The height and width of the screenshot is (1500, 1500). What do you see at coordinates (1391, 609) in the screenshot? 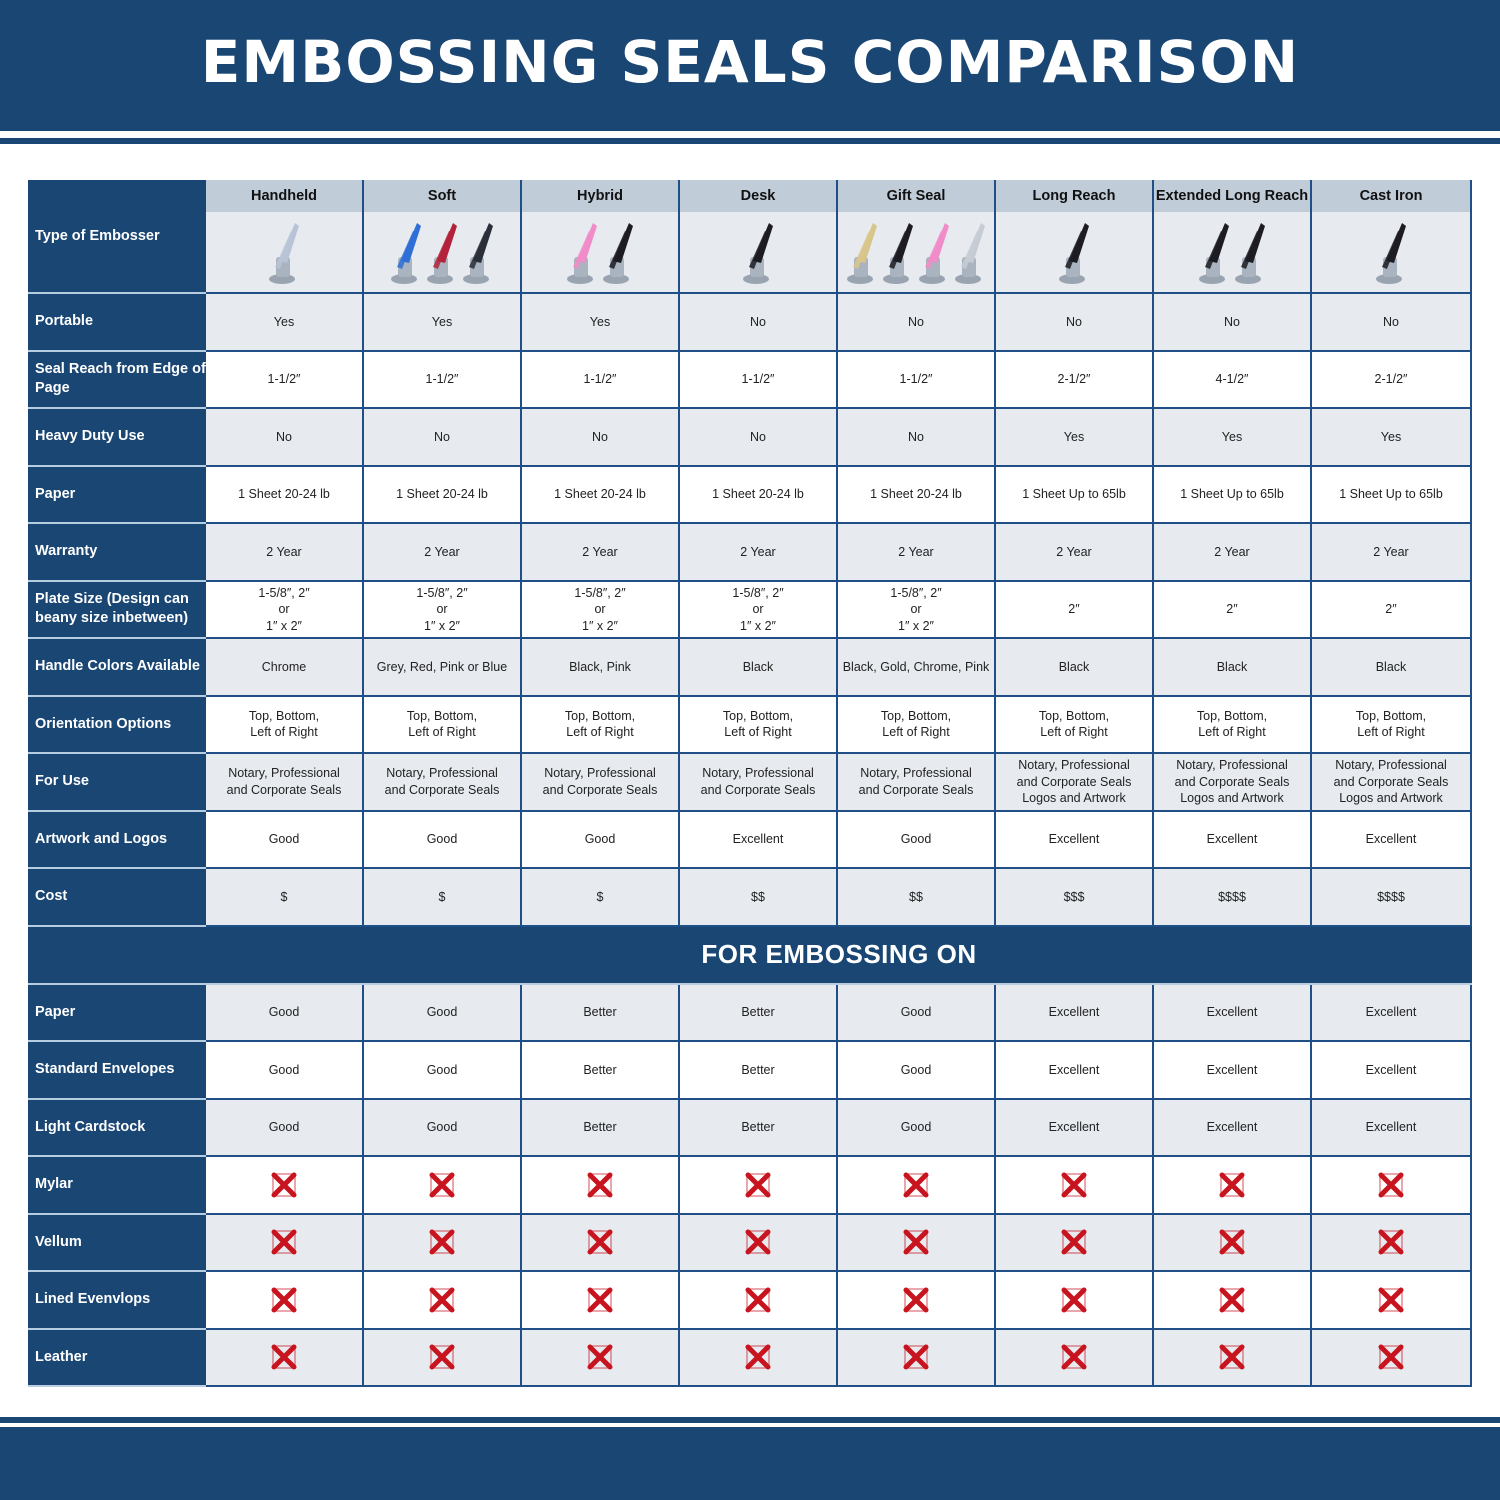
I see `cell-value: 2″` at bounding box center [1391, 609].